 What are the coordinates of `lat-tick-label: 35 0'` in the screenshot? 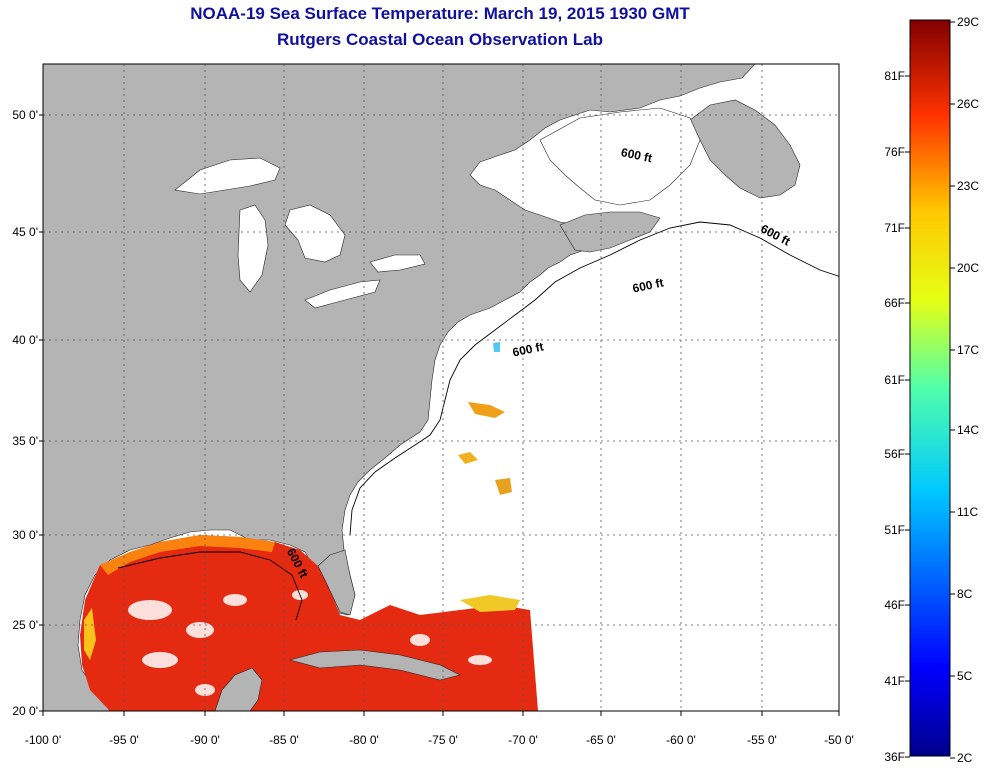 It's located at (25, 441).